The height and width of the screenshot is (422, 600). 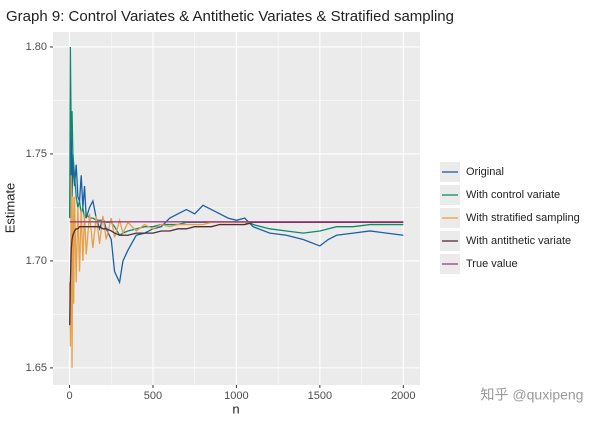 I want to click on x-tick-label: 2000, so click(x=403, y=396).